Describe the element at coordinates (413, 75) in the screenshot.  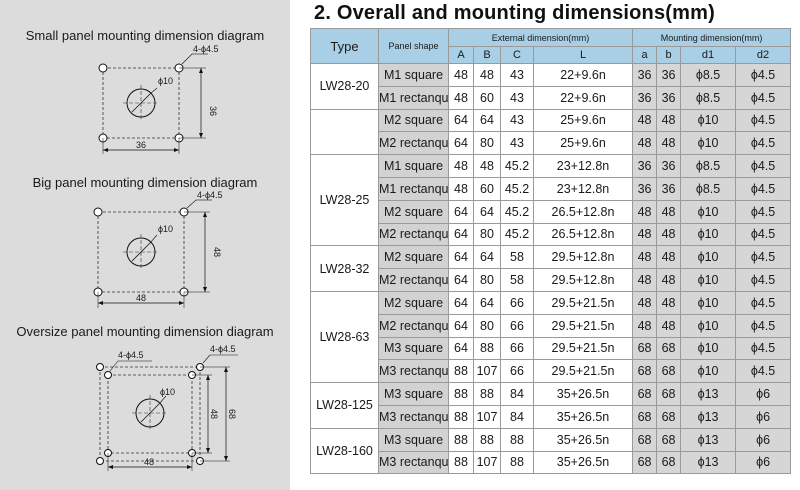
I see `panel-shape-cell: M1 square` at that location.